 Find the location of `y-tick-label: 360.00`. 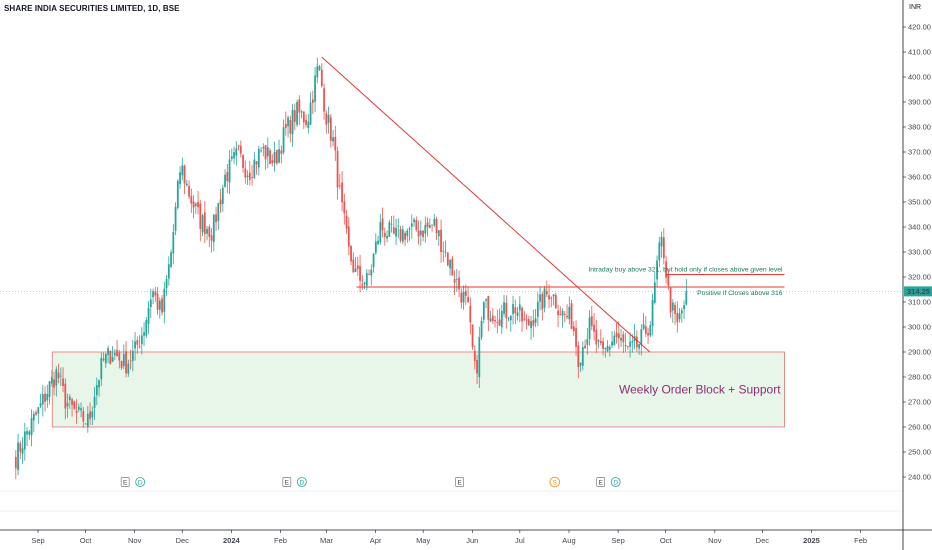

y-tick-label: 360.00 is located at coordinates (919, 177).